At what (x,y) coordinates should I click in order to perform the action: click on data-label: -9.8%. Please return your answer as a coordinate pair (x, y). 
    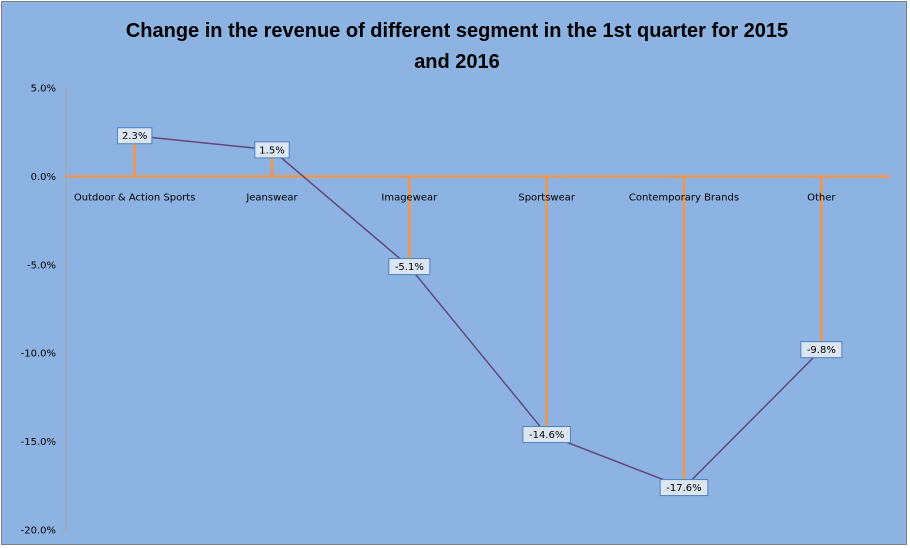
    Looking at the image, I should click on (821, 350).